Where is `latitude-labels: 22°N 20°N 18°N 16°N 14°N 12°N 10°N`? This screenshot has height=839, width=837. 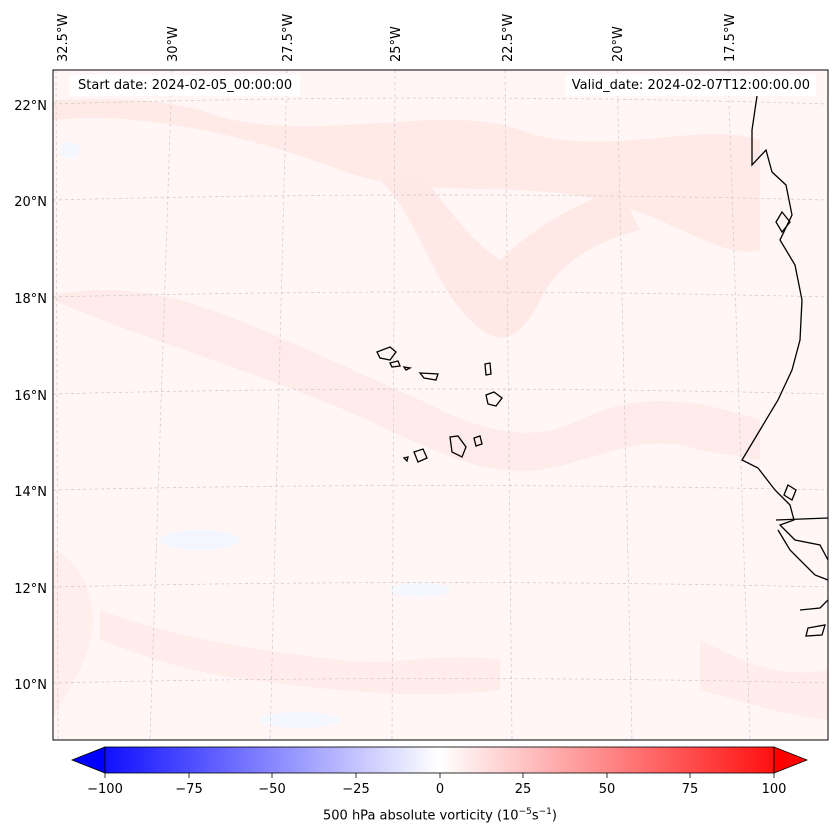 latitude-labels: 22°N 20°N 18°N 16°N 14°N 12°N 10°N is located at coordinates (30, 396).